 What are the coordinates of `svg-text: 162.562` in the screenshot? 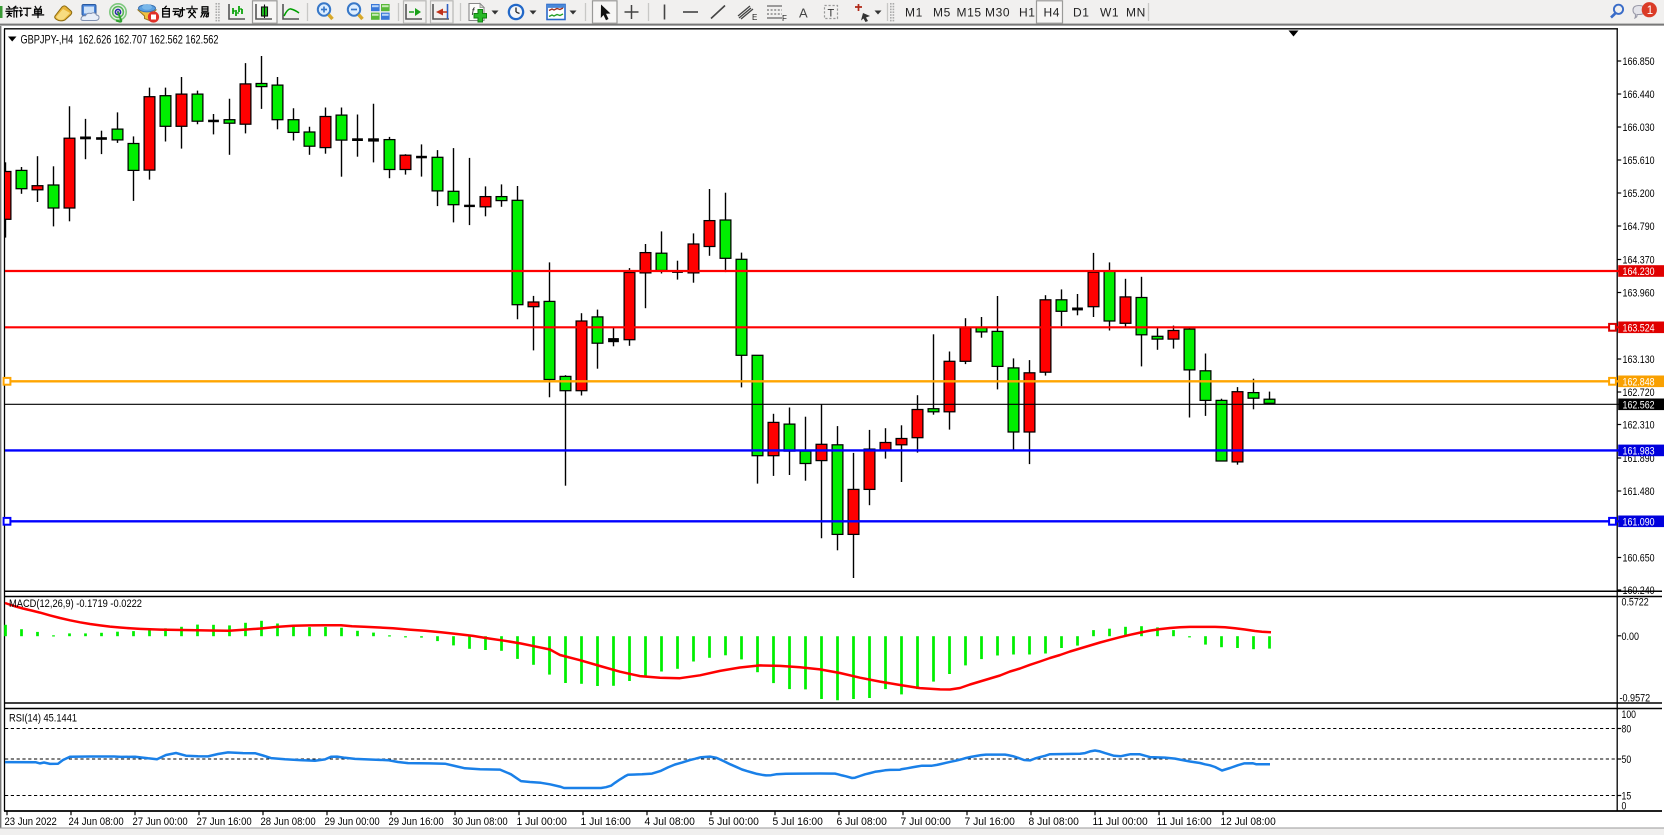 It's located at (1639, 405).